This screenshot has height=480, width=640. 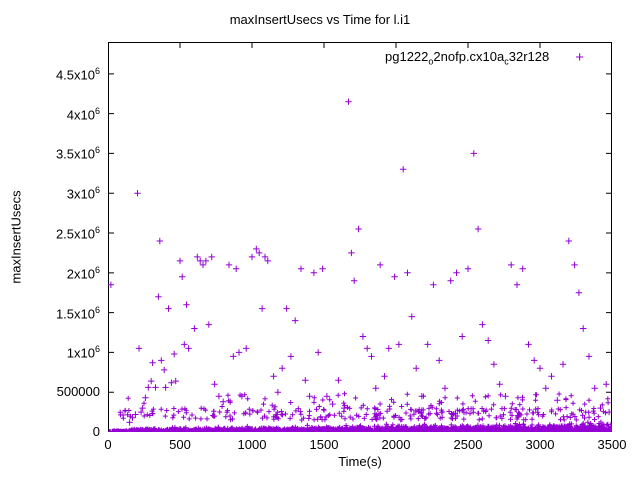 I want to click on x-axis-label: Time(s), so click(x=360, y=461).